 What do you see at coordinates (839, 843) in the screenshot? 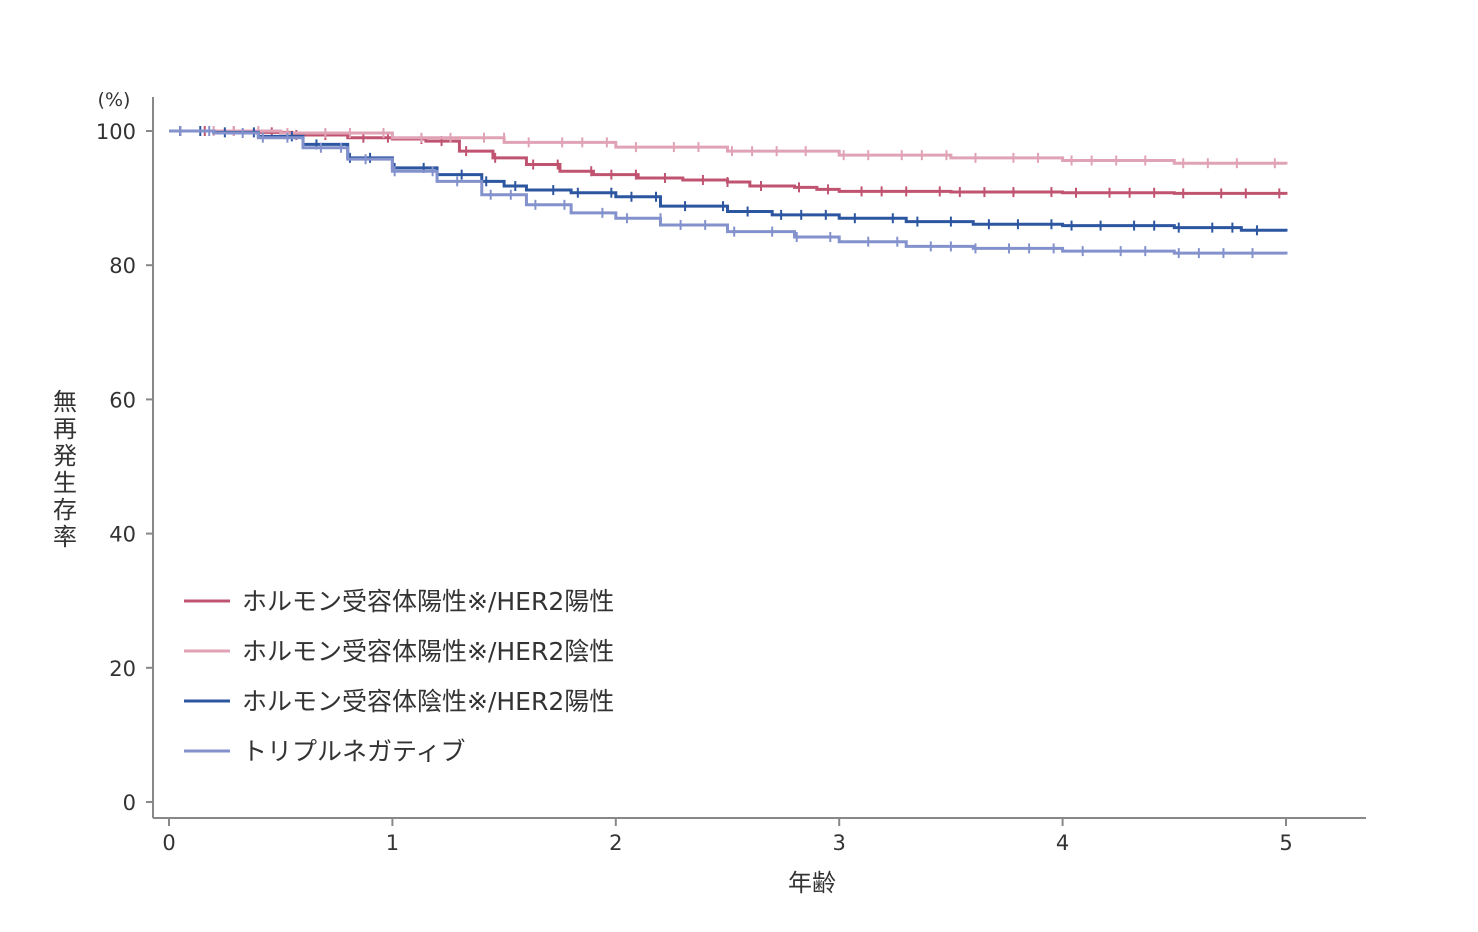
I see `x-tick-label: 3` at bounding box center [839, 843].